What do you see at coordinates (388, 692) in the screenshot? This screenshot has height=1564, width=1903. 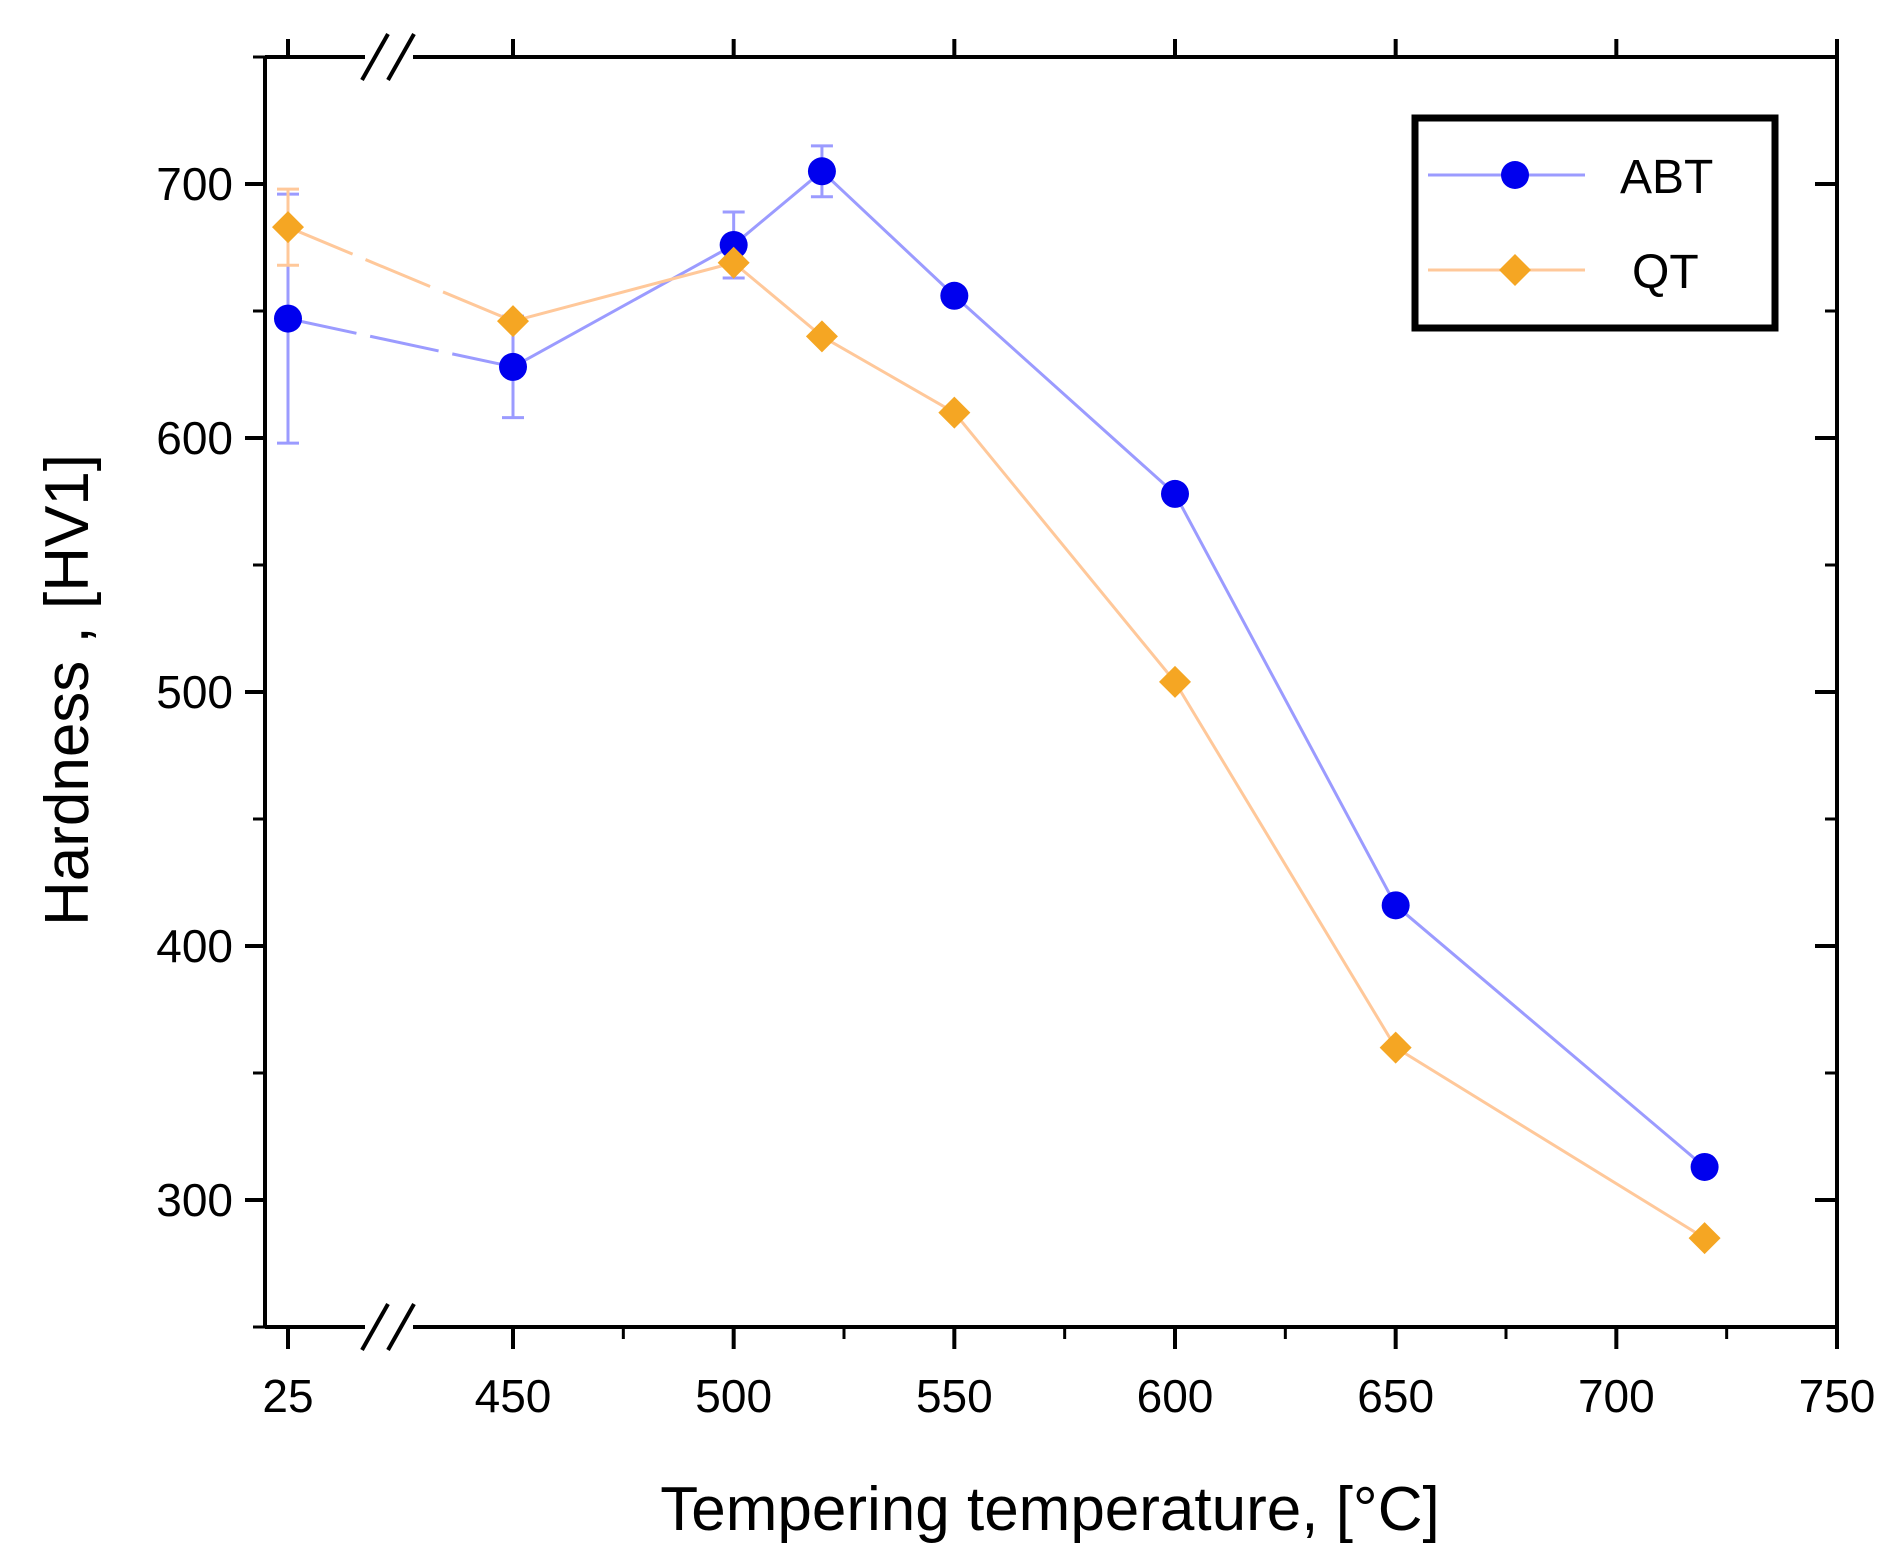 I see `axis-breaks` at bounding box center [388, 692].